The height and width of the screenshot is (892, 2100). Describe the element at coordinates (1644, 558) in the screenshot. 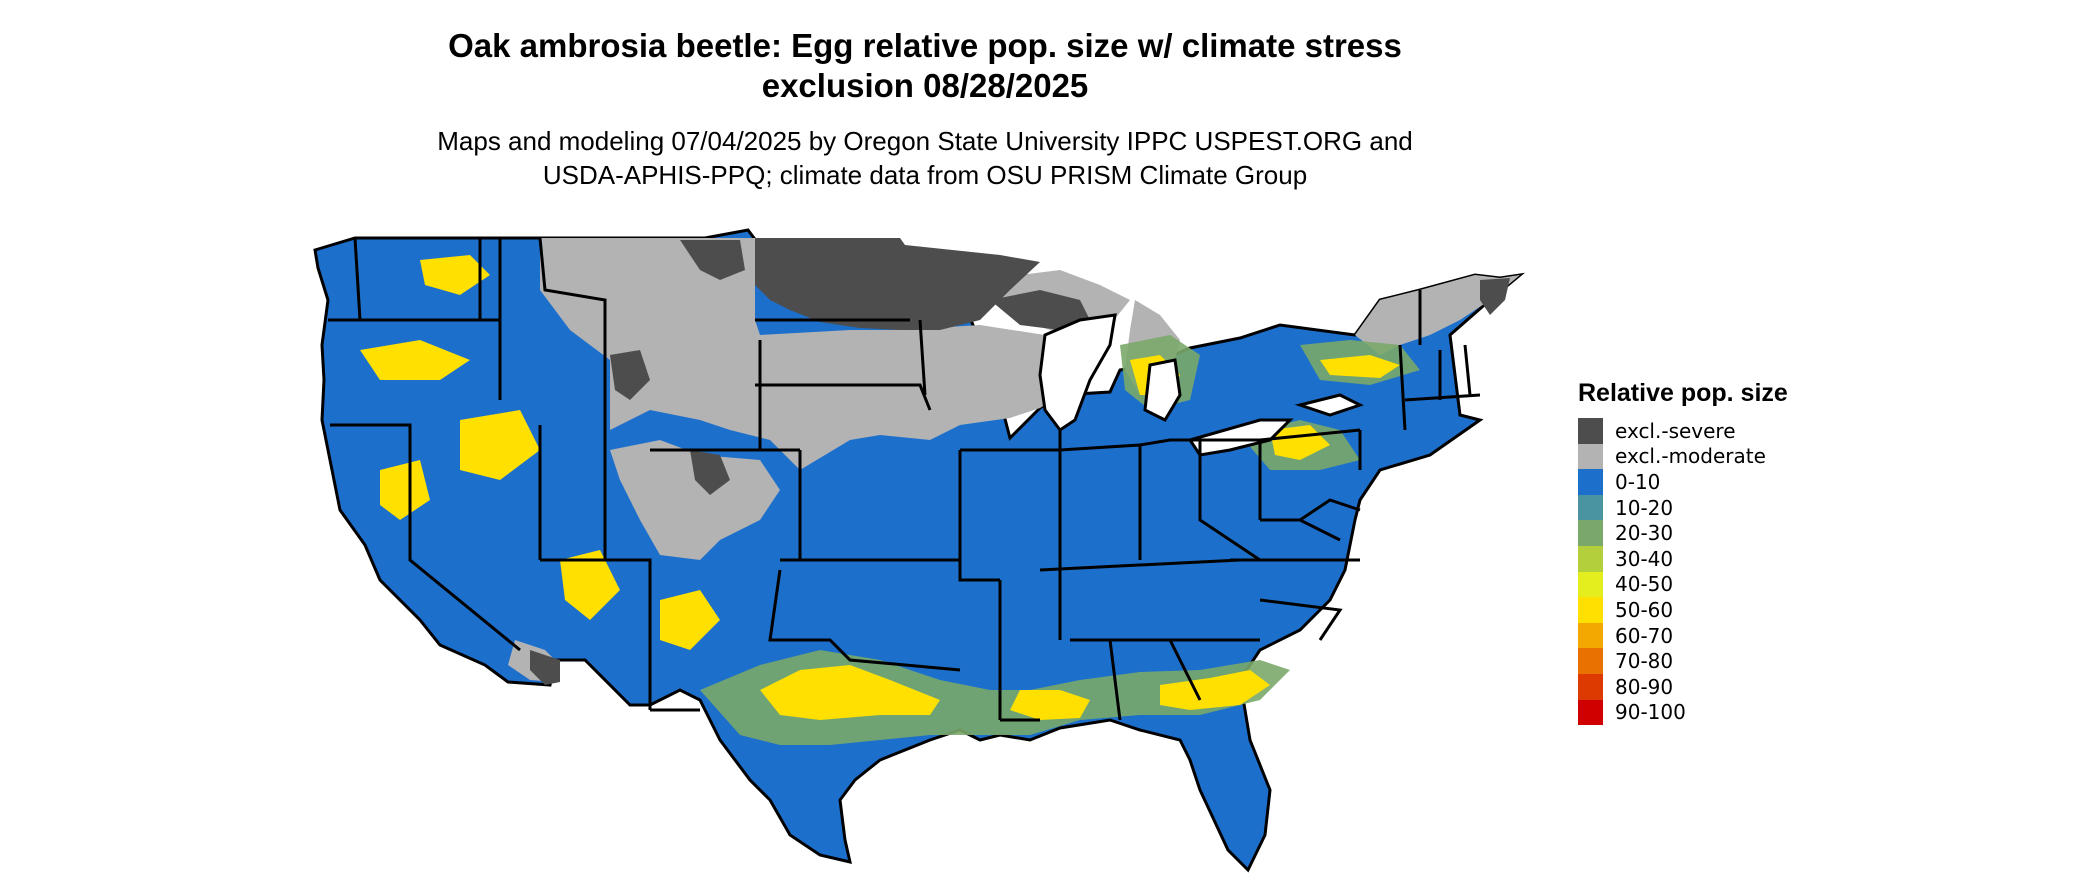

I see `legend-label: 30-40` at that location.